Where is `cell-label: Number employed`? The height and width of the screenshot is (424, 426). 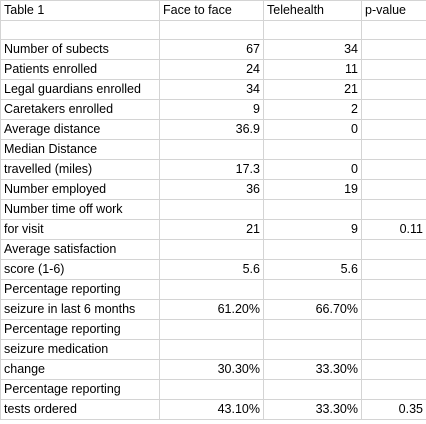
cell-label: Number employed is located at coordinates (80, 189).